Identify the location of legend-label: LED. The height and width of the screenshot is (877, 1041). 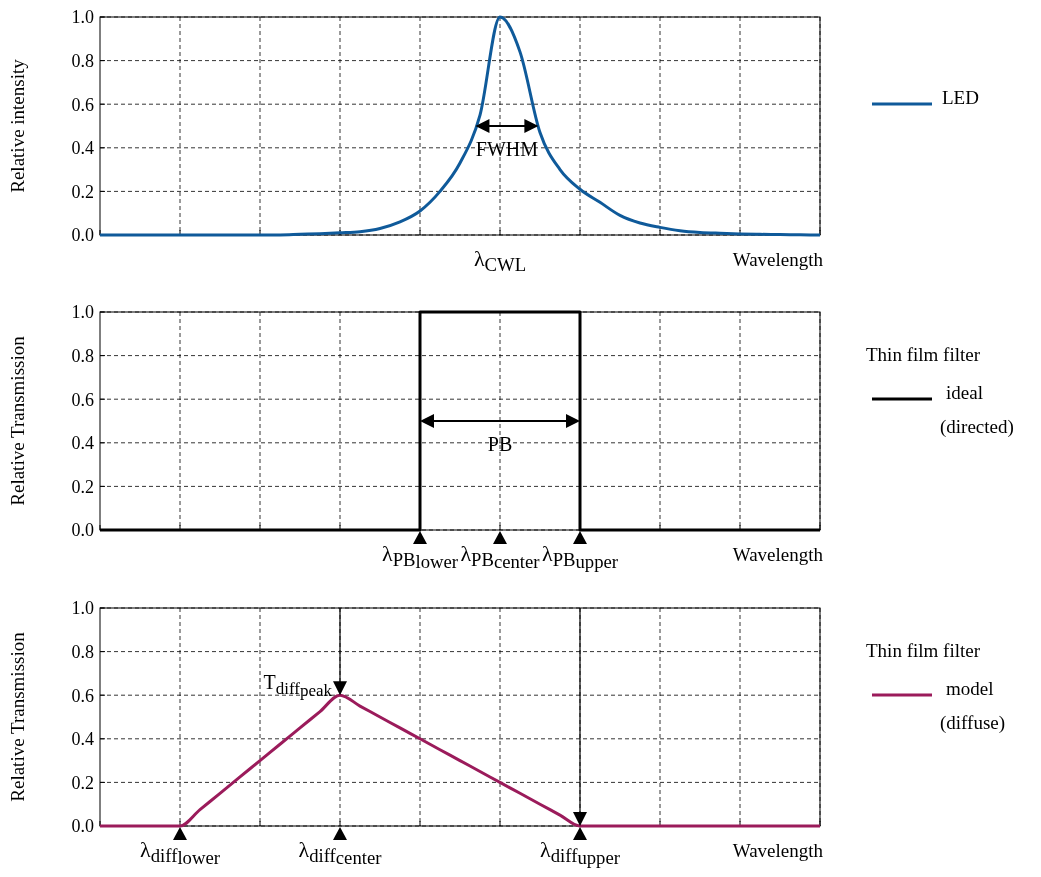
(960, 97).